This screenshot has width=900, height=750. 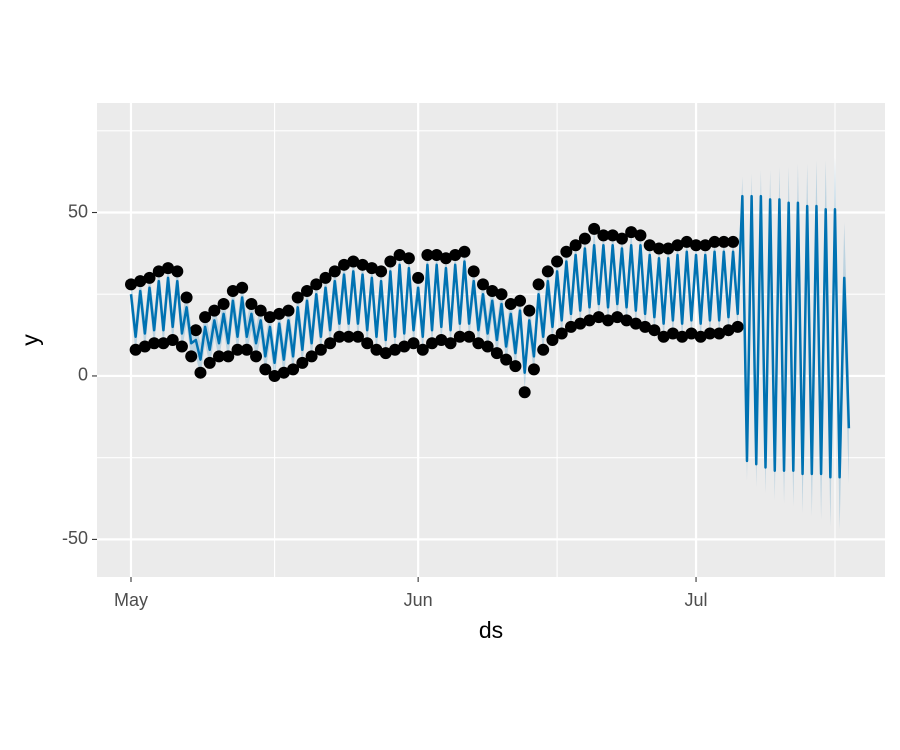 I want to click on x-axis-title: ds, so click(x=491, y=630).